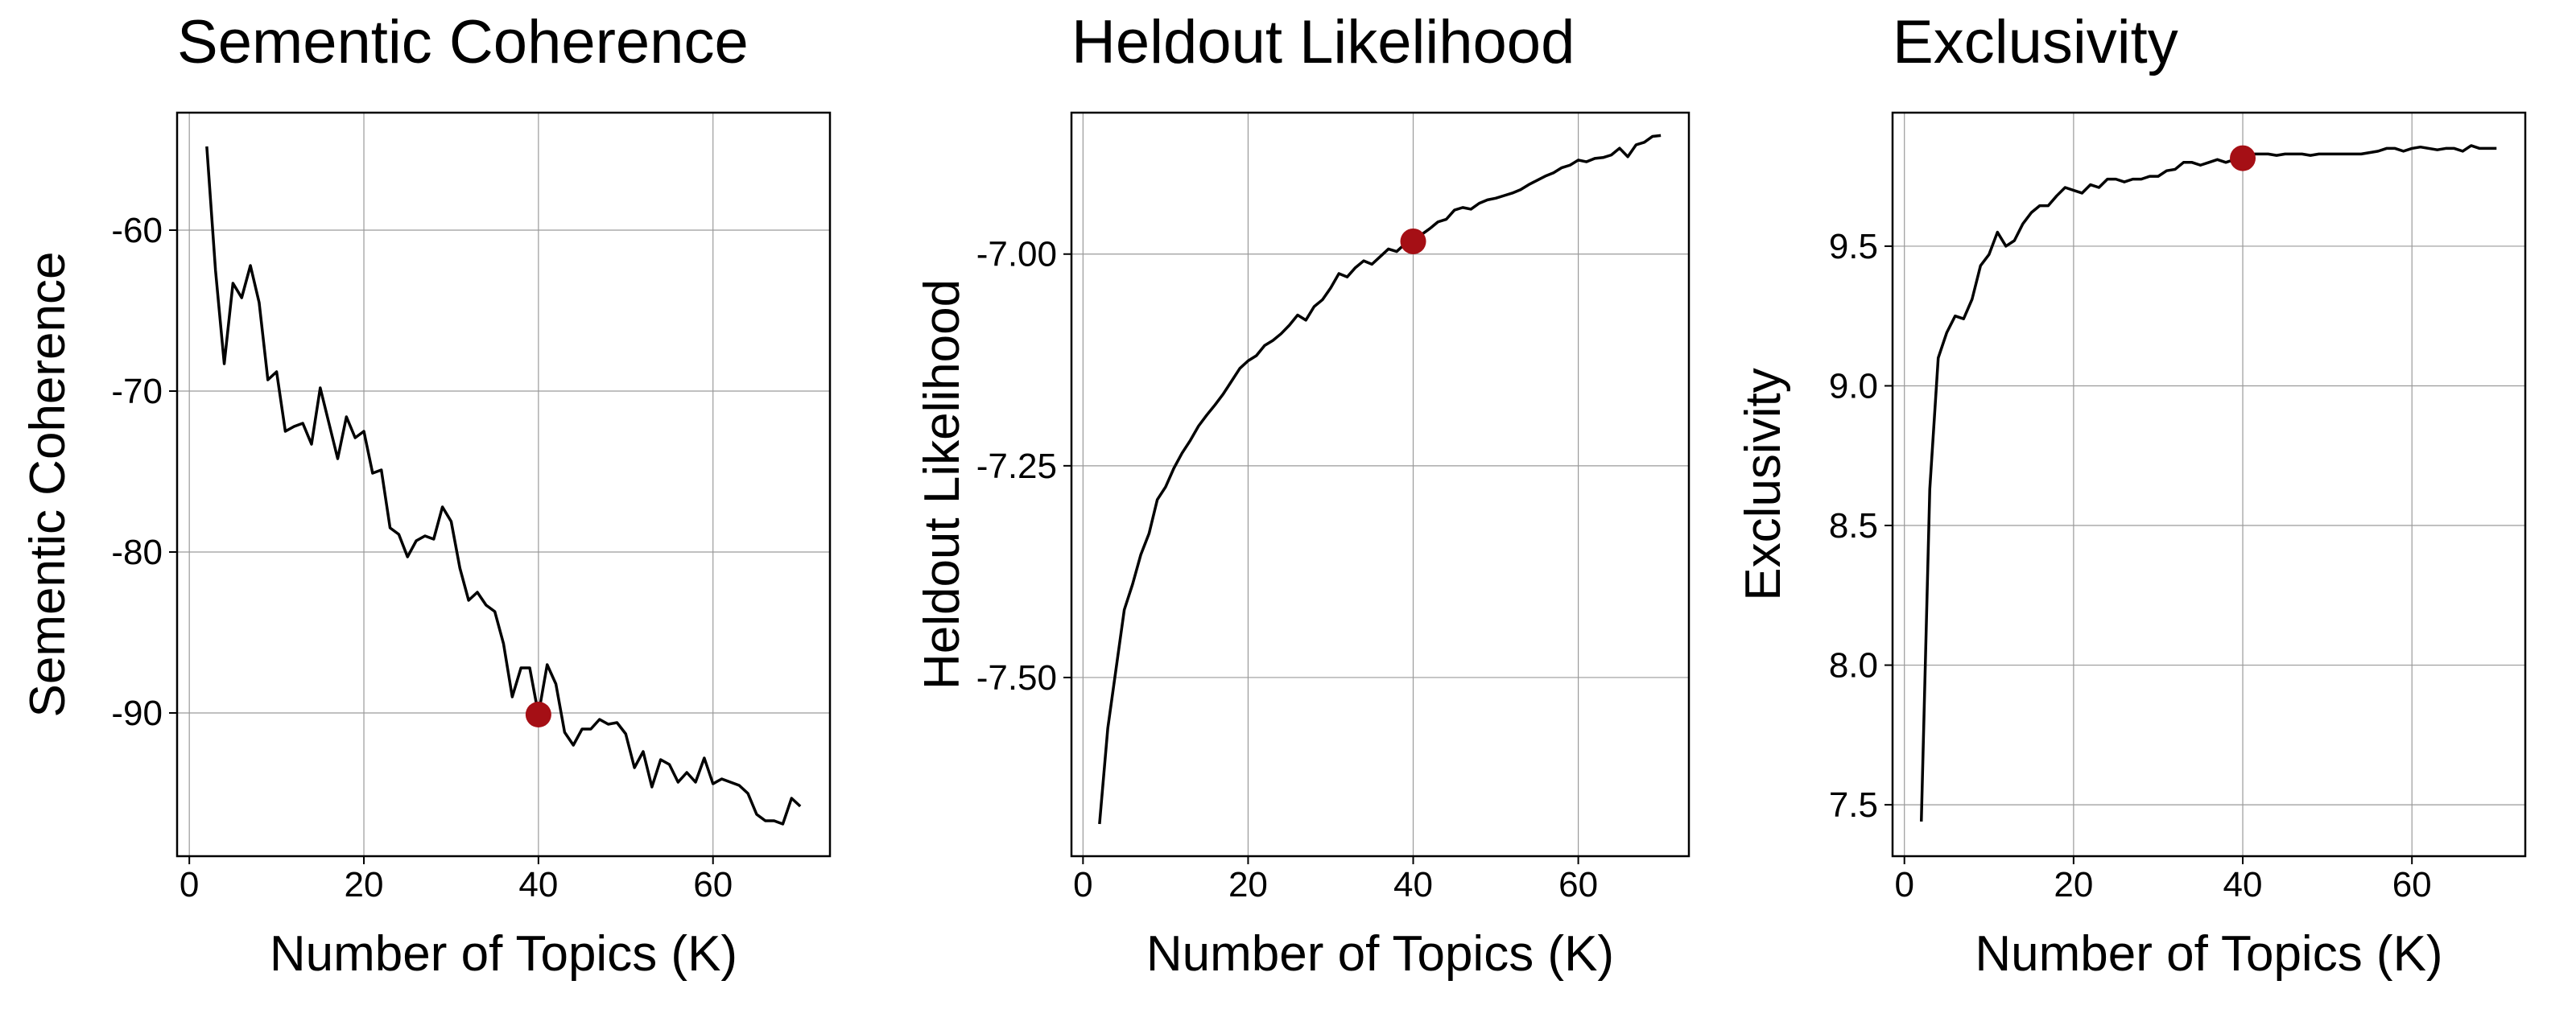  Describe the element at coordinates (137, 391) in the screenshot. I see `y-tick-label: -70` at that location.